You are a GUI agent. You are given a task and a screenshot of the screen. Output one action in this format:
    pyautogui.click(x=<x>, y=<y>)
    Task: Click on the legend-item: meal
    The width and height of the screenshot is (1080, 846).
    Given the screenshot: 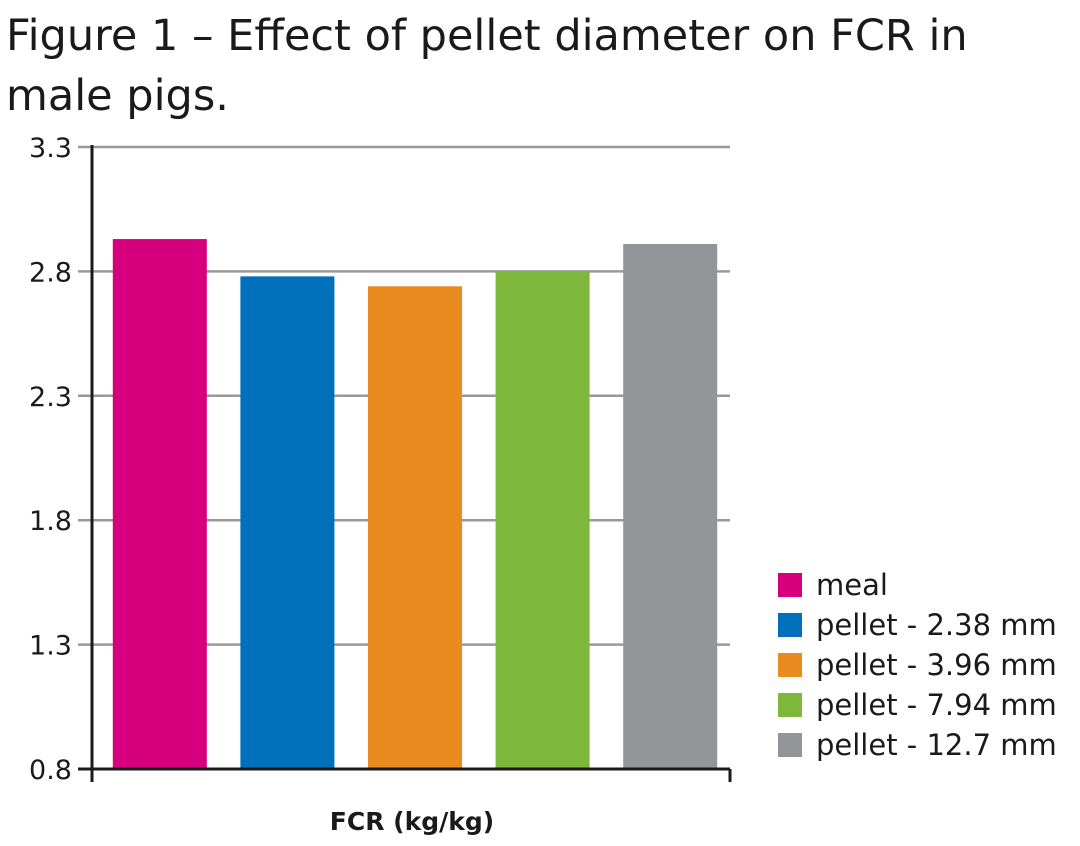 What is the action you would take?
    pyautogui.click(x=917, y=585)
    